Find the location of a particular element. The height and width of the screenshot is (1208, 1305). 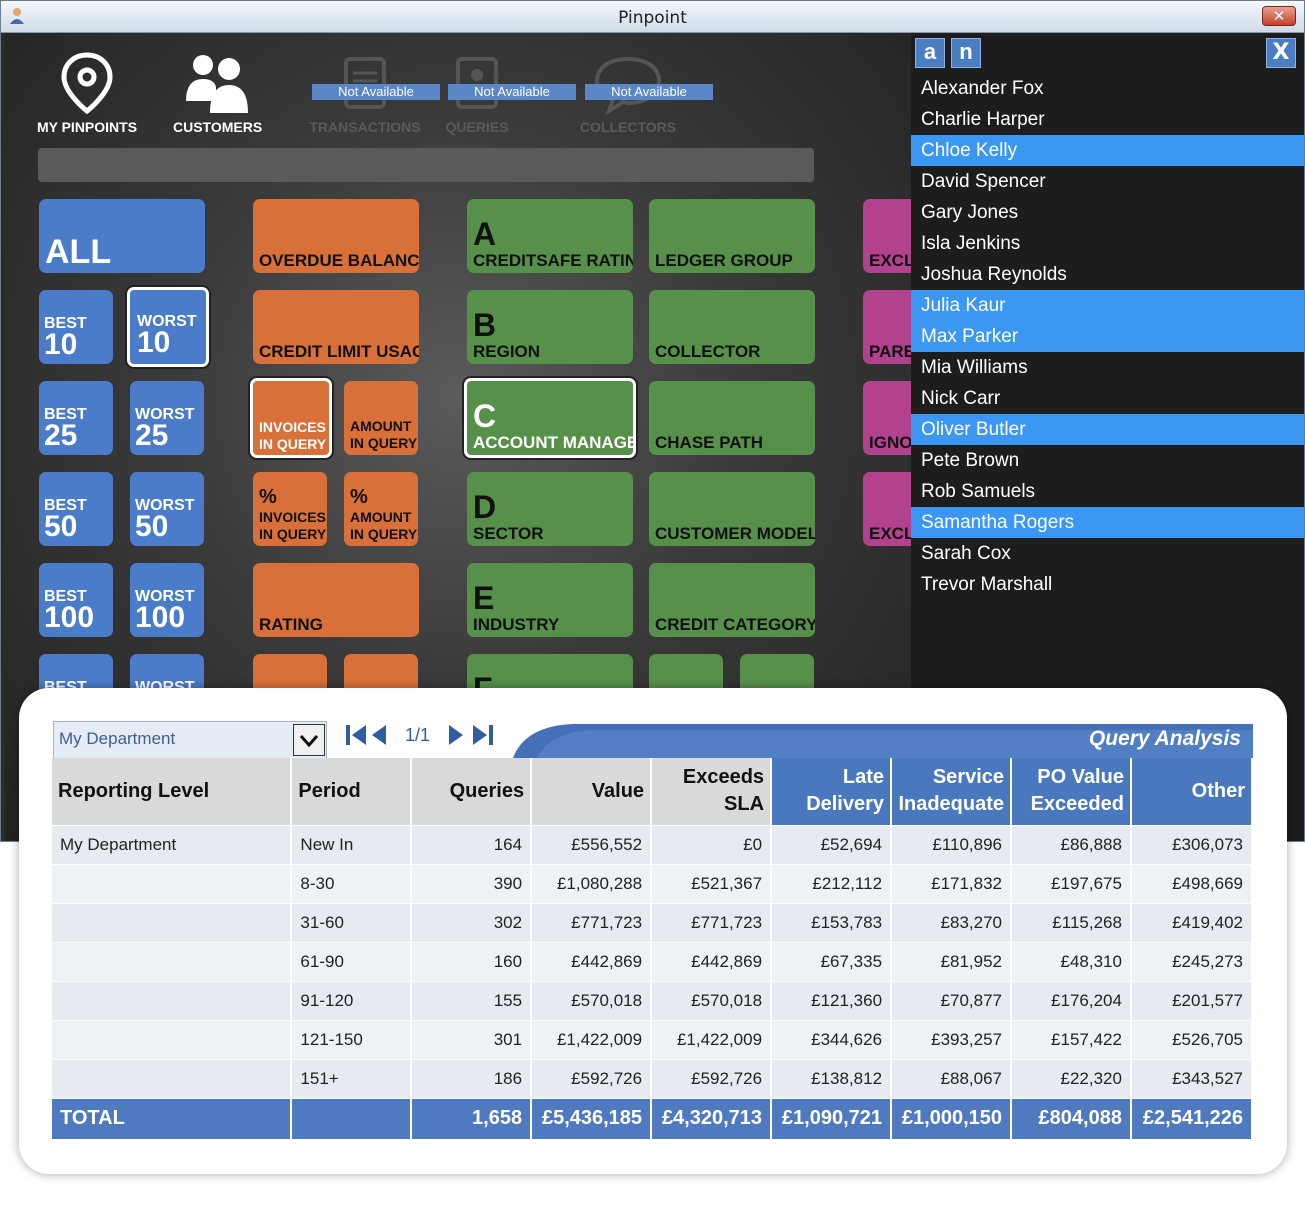

tile-chase-path: CHASE PATH is located at coordinates (732, 418).